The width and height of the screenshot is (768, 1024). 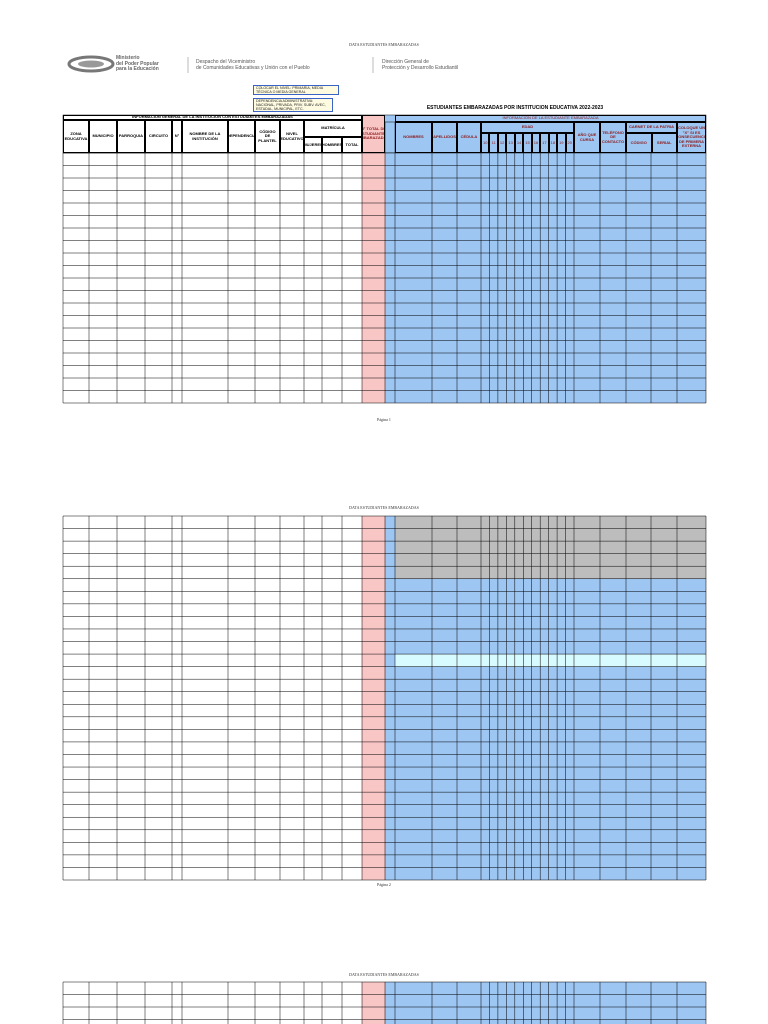 What do you see at coordinates (485, 143) in the screenshot?
I see `age-header: 10` at bounding box center [485, 143].